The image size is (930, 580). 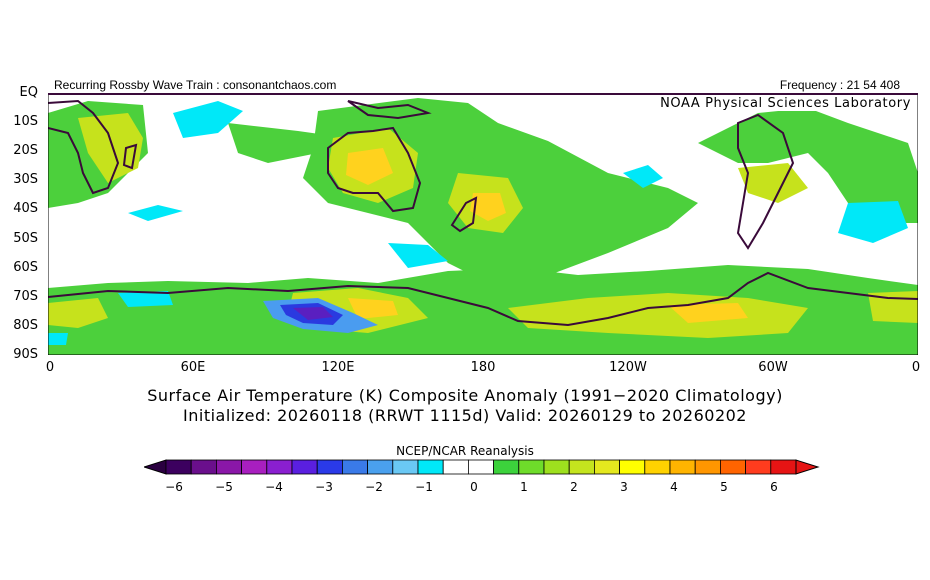 What do you see at coordinates (424, 487) in the screenshot?
I see `colorbar-tick-label: −1` at bounding box center [424, 487].